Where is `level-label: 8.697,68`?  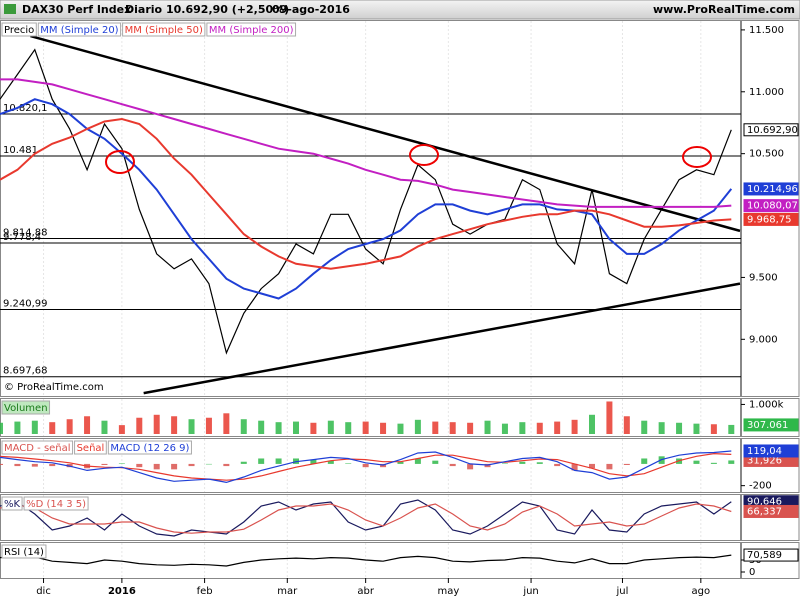
level-label: 8.697,68 is located at coordinates (25, 371).